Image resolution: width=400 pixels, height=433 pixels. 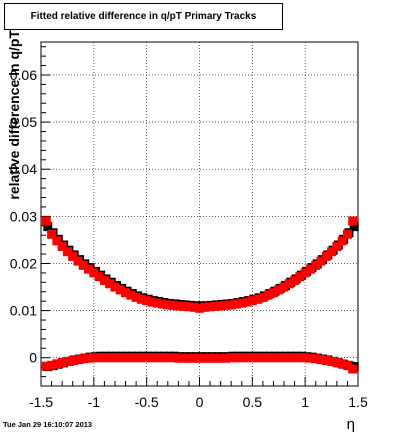 I want to click on x-tick-label: 1.5, so click(x=358, y=402).